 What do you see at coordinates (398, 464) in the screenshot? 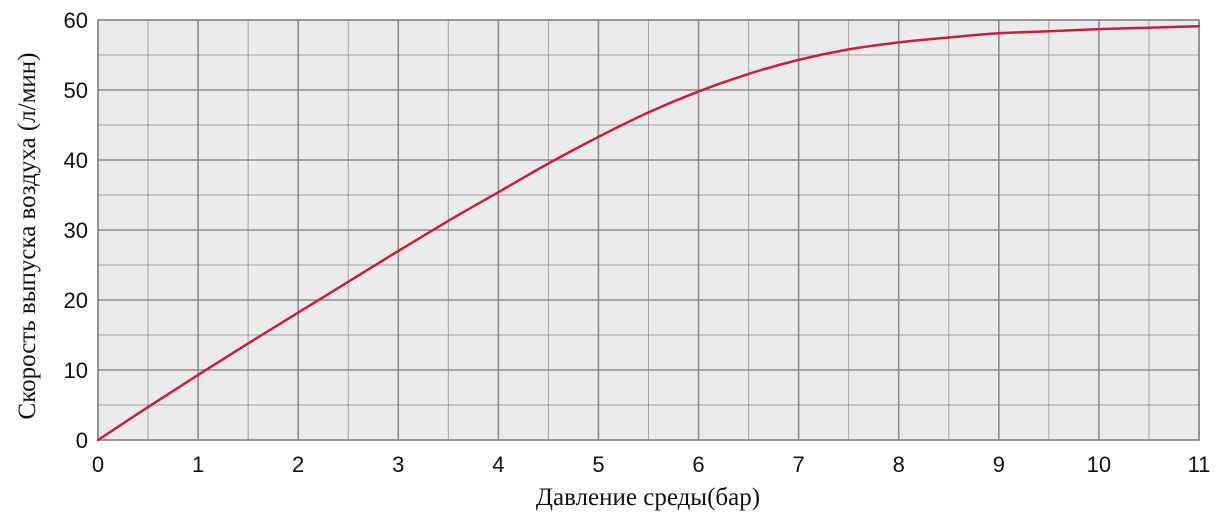
I see `x-tick-label: 3` at bounding box center [398, 464].